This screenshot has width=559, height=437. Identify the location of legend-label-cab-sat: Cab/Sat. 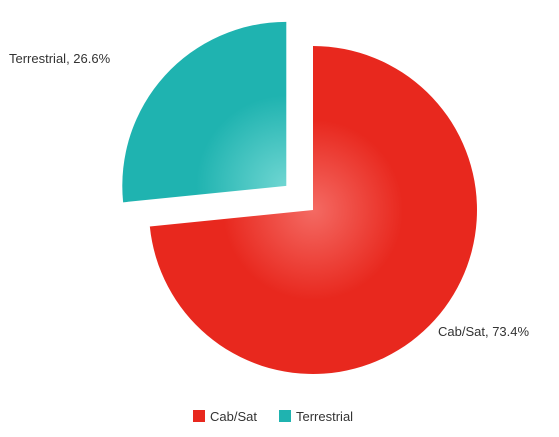
(233, 416).